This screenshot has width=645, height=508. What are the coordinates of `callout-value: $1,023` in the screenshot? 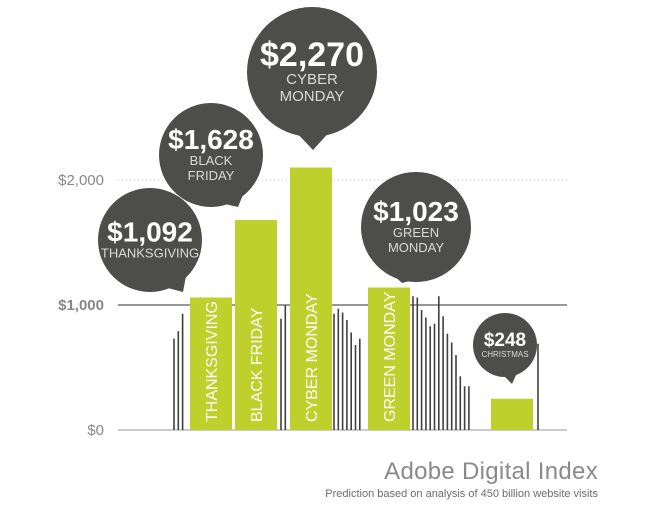 It's located at (416, 211).